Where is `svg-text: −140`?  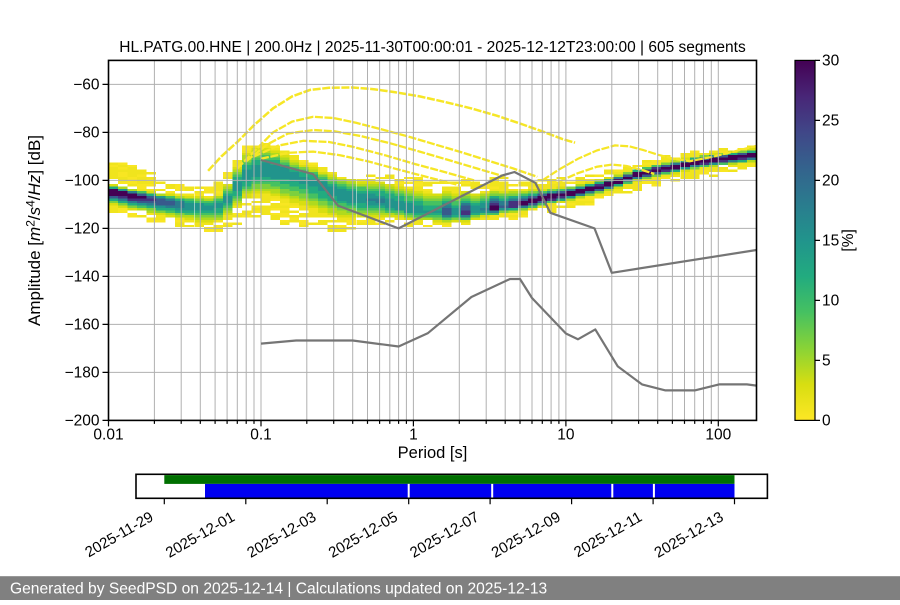 svg-text: −140 is located at coordinates (82, 277).